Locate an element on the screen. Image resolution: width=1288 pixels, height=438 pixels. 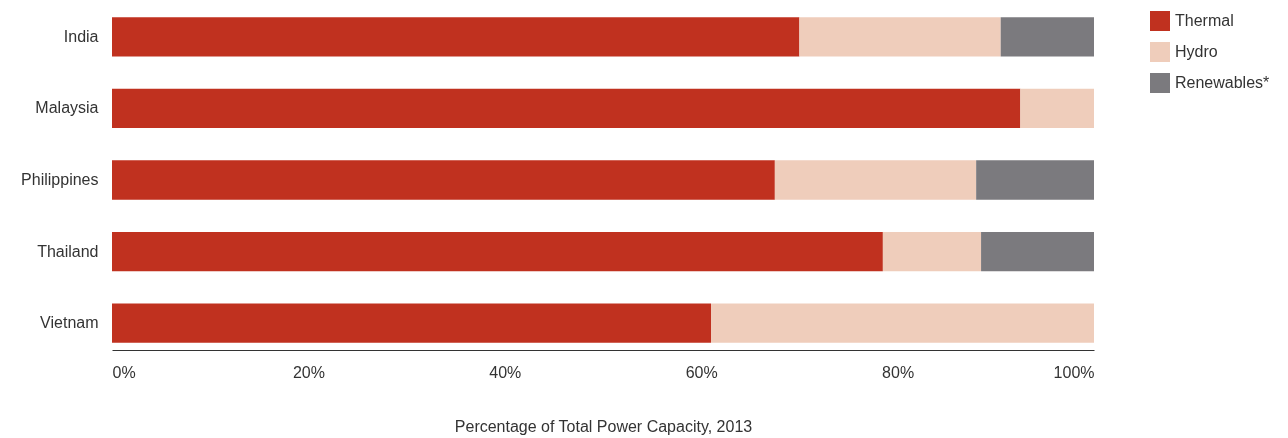
legend-label: Renewables* is located at coordinates (1222, 82).